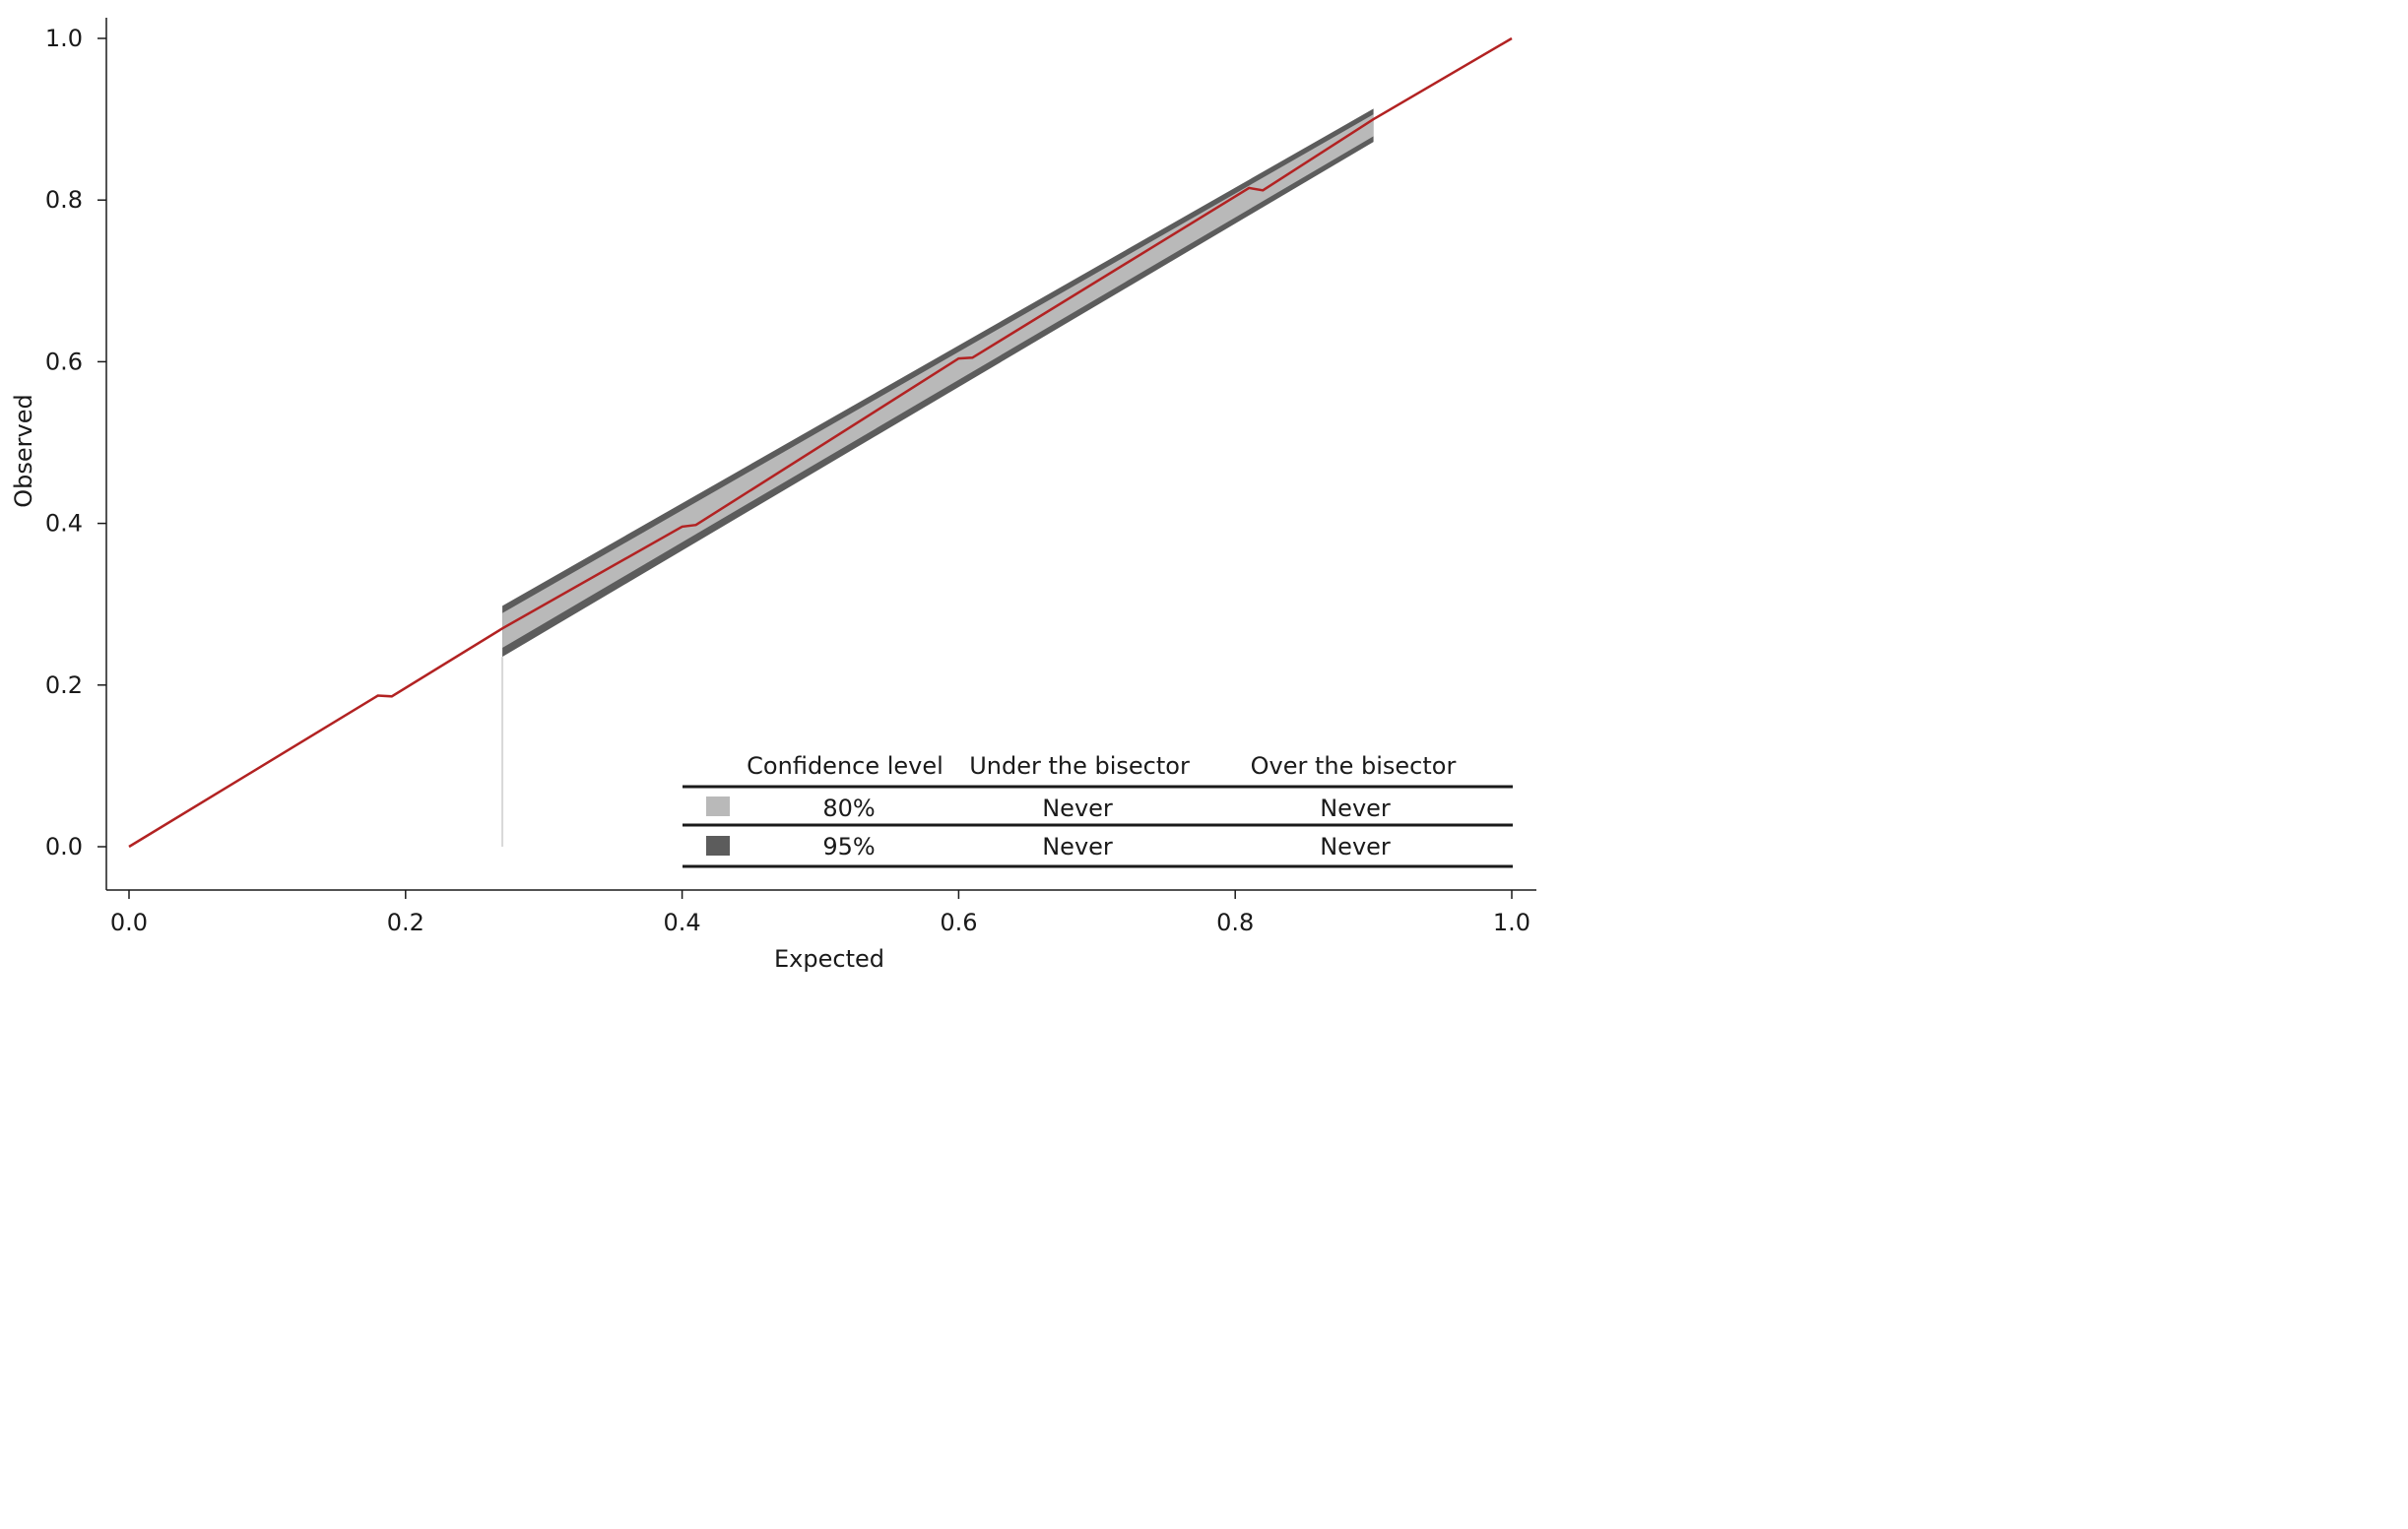 This screenshot has height=1529, width=2408. What do you see at coordinates (846, 766) in the screenshot?
I see `legend-header-confidence: Confidence level` at bounding box center [846, 766].